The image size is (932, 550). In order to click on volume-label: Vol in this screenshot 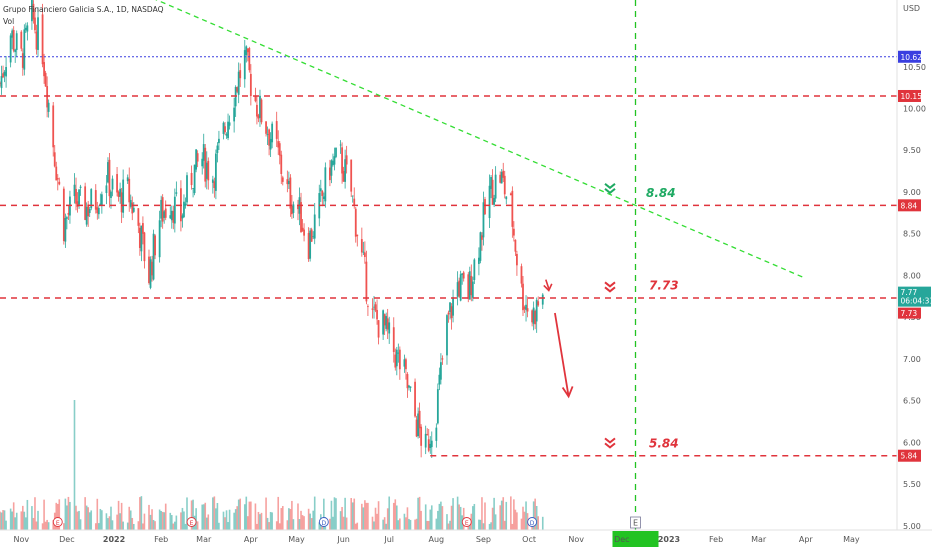, I will do `click(8, 21)`.